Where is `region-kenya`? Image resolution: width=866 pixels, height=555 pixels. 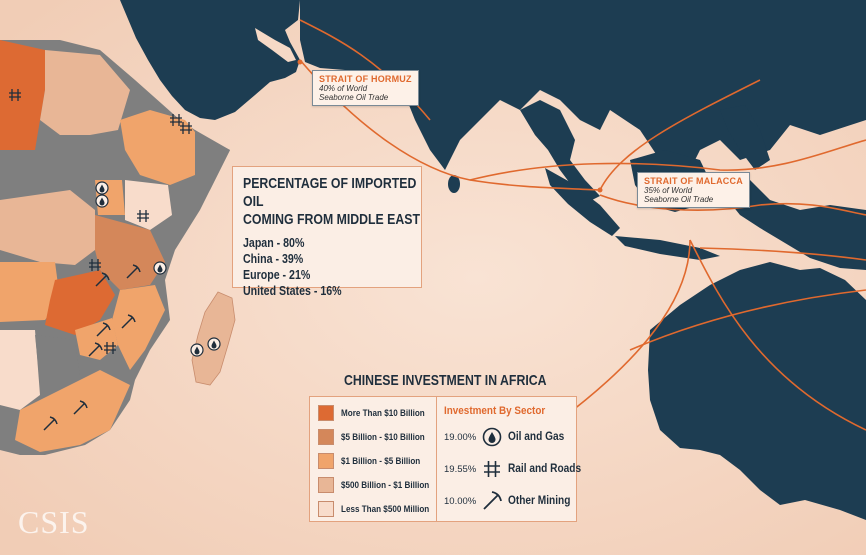 region-kenya is located at coordinates (148, 205).